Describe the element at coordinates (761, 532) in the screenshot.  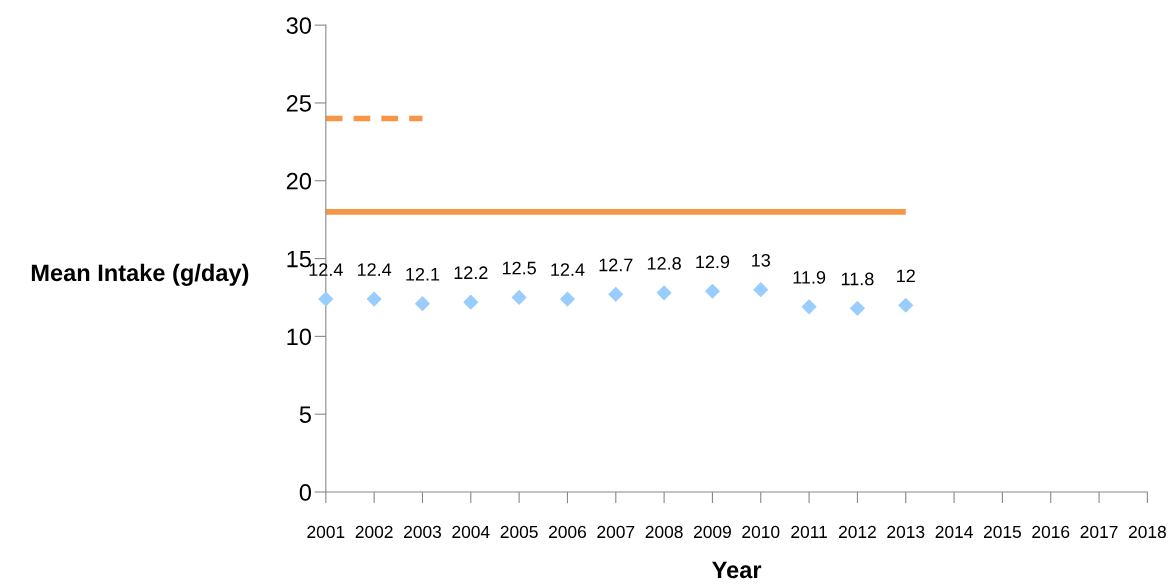
I see `x-tick-label: 2010` at that location.